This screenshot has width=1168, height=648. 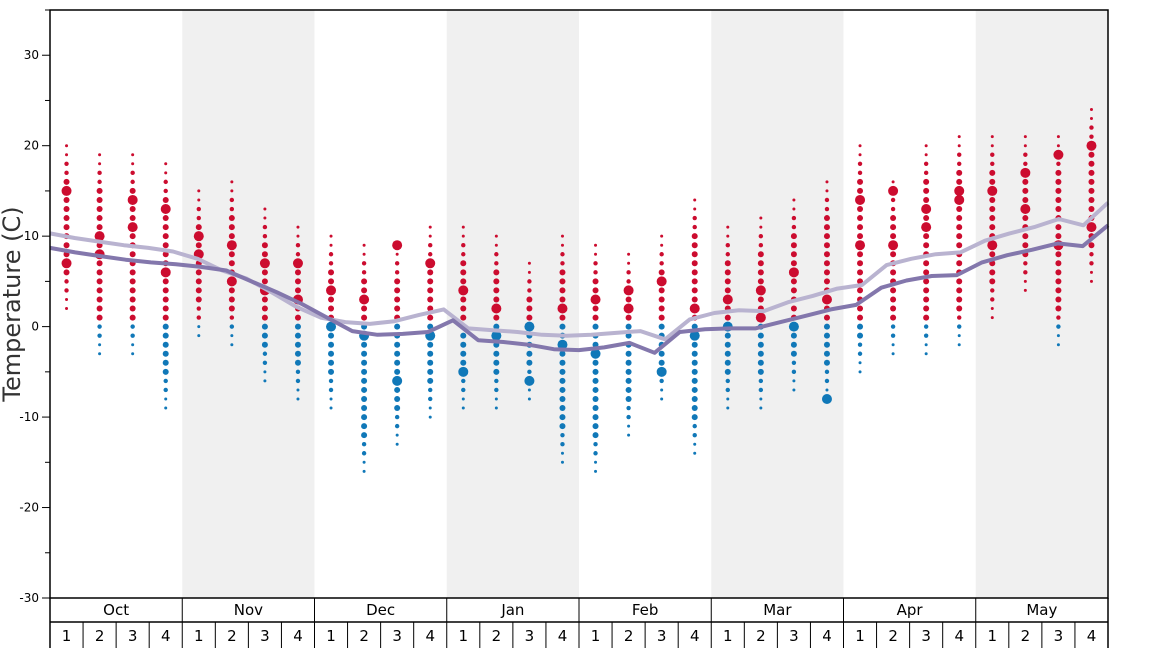 What do you see at coordinates (629, 636) in the screenshot?
I see `week-label: 2` at bounding box center [629, 636].